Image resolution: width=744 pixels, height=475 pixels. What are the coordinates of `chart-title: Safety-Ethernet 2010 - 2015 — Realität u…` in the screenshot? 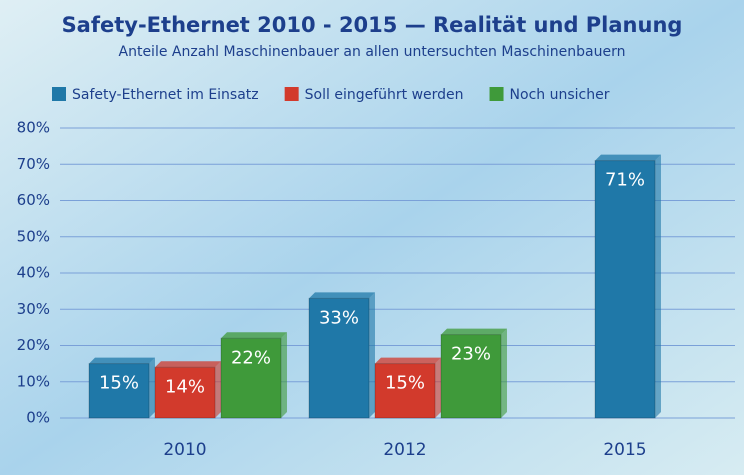 It's located at (372, 25).